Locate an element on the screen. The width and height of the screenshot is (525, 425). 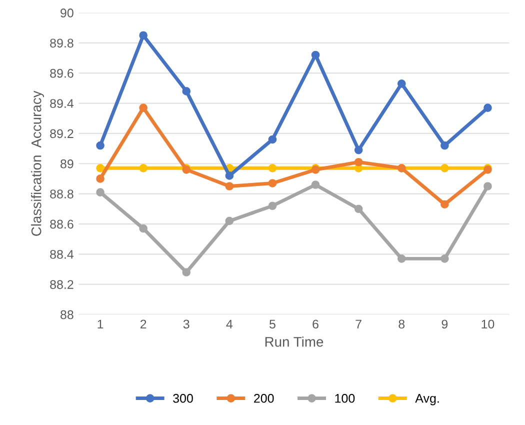
y-axis-title: Classification Accuracy is located at coordinates (37, 163).